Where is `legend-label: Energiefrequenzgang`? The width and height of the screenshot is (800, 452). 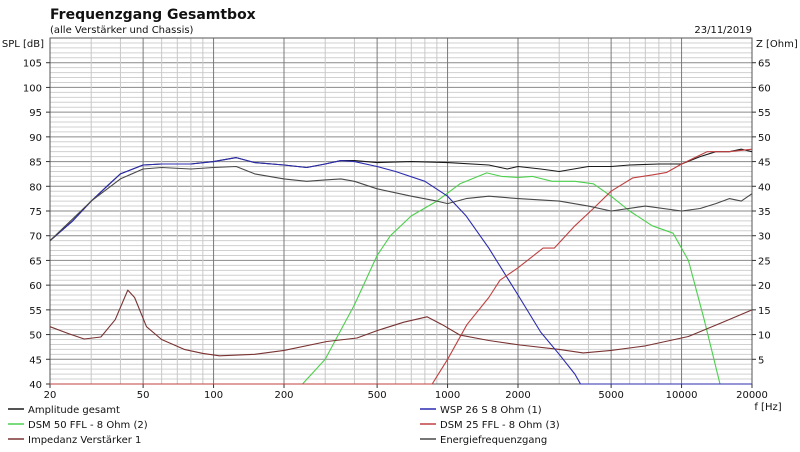
legend-label: Energiefrequenzgang is located at coordinates (493, 440).